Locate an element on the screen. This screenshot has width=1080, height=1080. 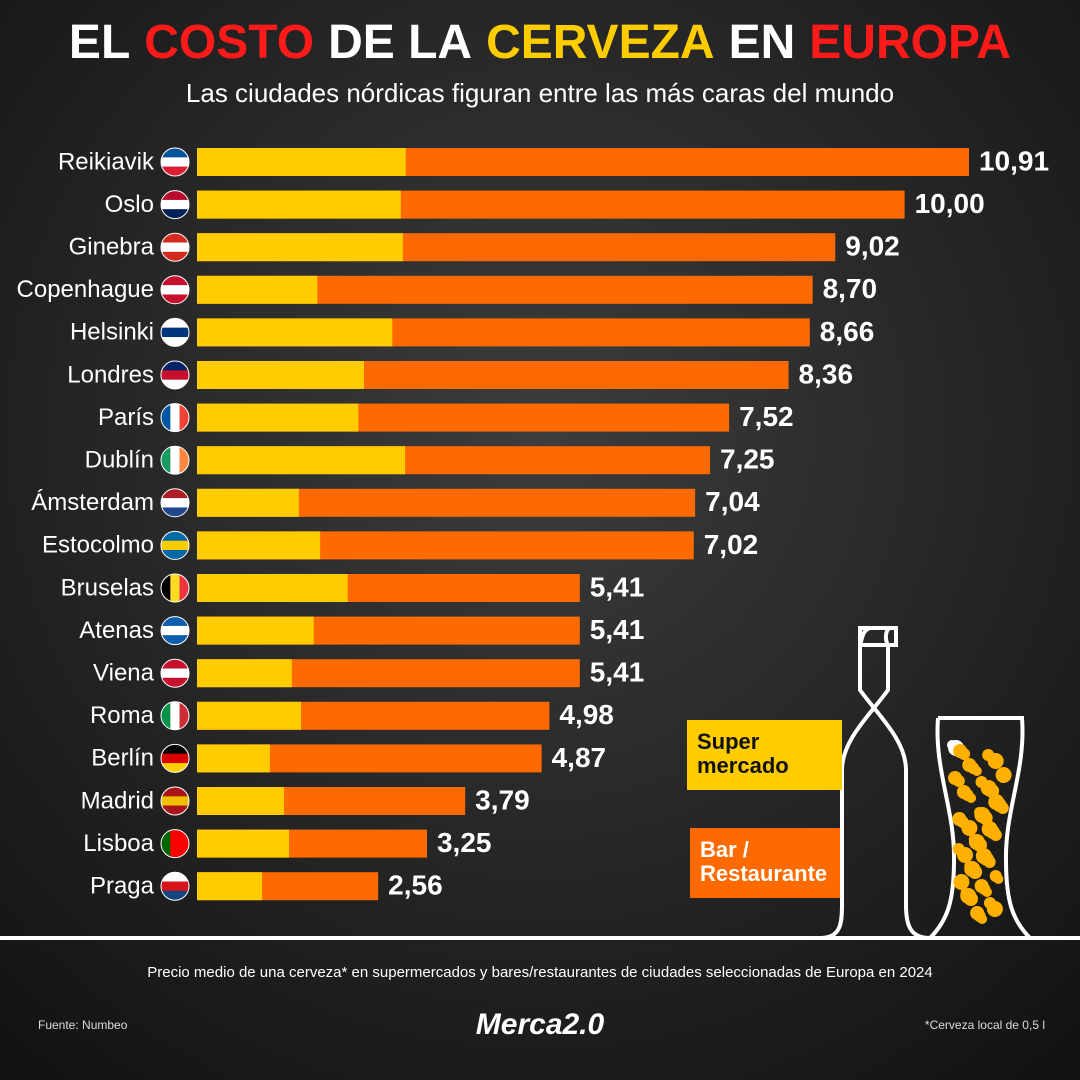
value-label: 2,56 is located at coordinates (415, 885).